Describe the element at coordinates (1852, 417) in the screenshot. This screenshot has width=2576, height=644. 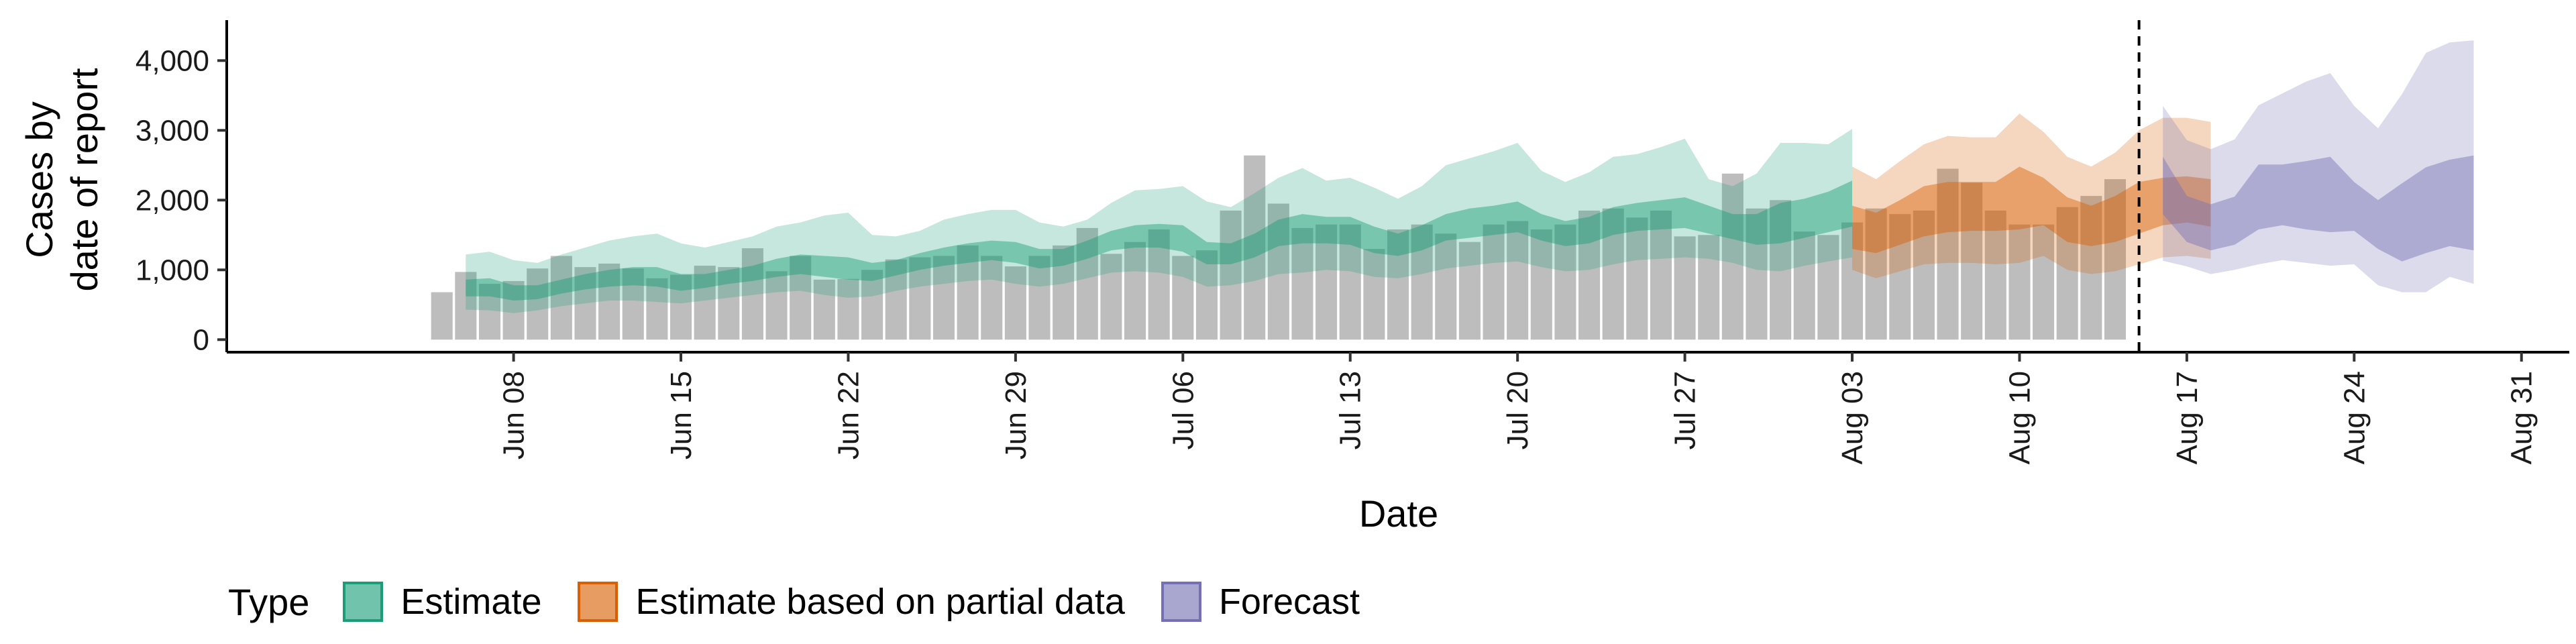
I see `x-tick-label: Aug 03` at that location.